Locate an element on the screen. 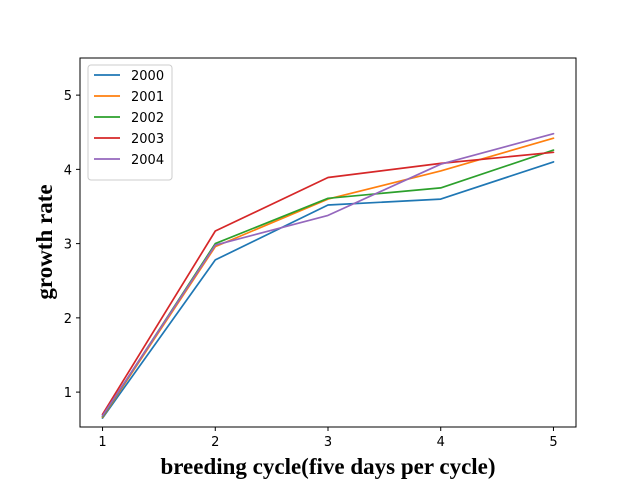 This screenshot has width=640, height=480. legend-label-2002: 2002 is located at coordinates (147, 118).